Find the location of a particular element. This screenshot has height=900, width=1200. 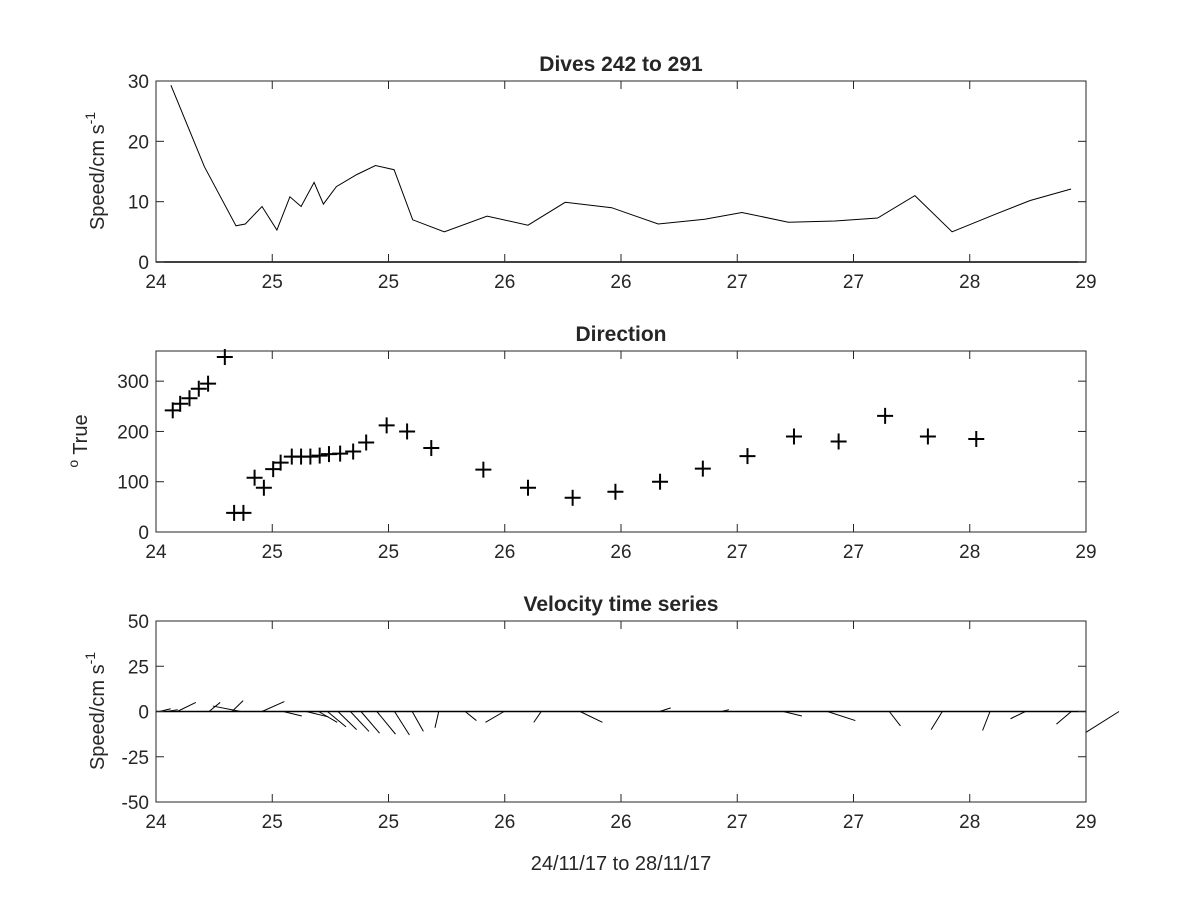

direction-y-tick-label: 0 is located at coordinates (143, 533).